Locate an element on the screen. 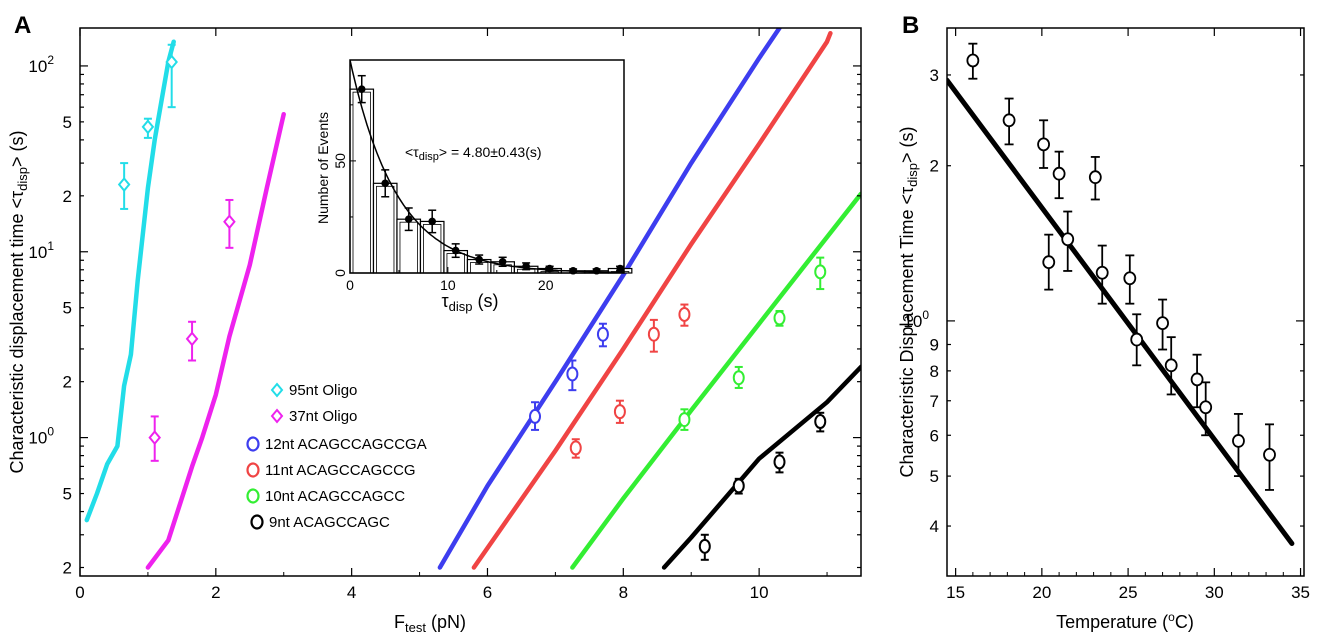 The height and width of the screenshot is (636, 1331). legend-label: 10nt ACAGCCAGCC is located at coordinates (335, 496).